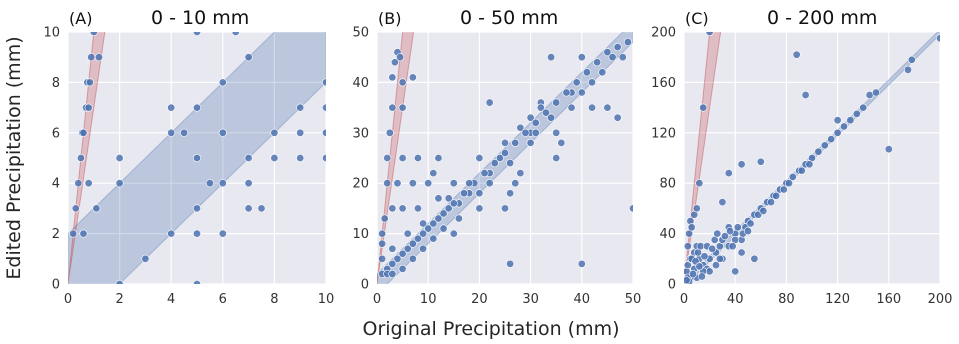 The image size is (959, 344). Describe the element at coordinates (786, 299) in the screenshot. I see `x-tick-label: 80` at that location.